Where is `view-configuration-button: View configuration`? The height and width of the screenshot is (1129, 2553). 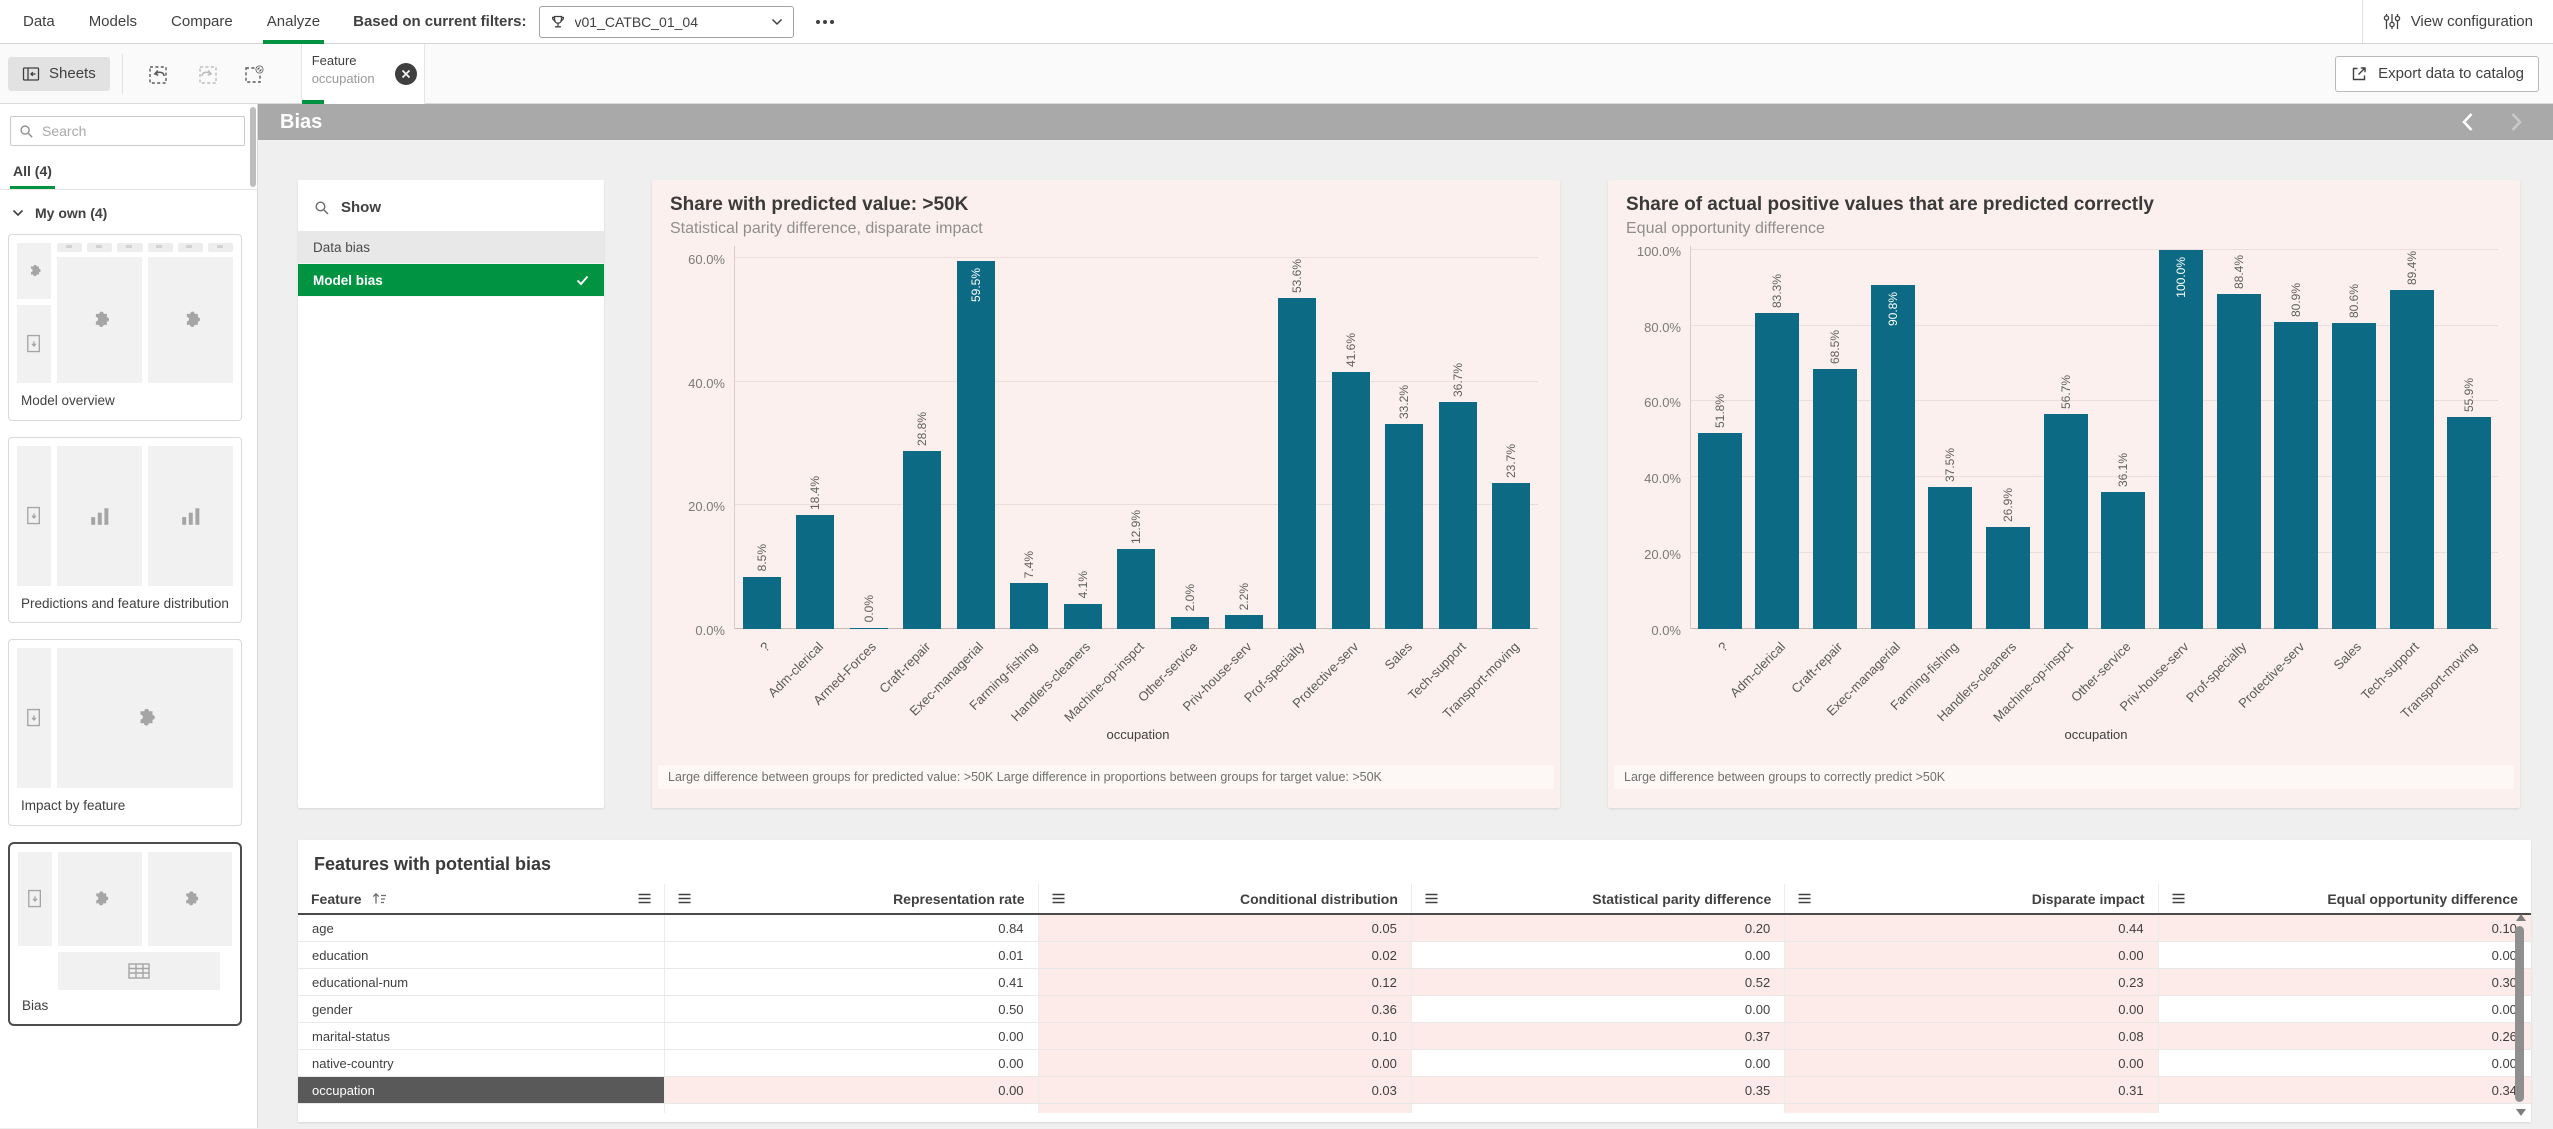 view-configuration-button: View configuration is located at coordinates (2457, 21).